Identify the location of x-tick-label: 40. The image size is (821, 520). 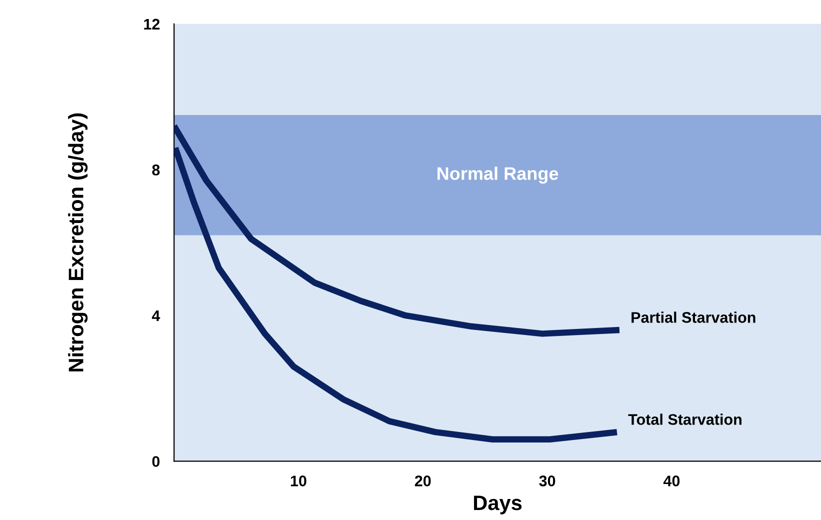
(671, 481).